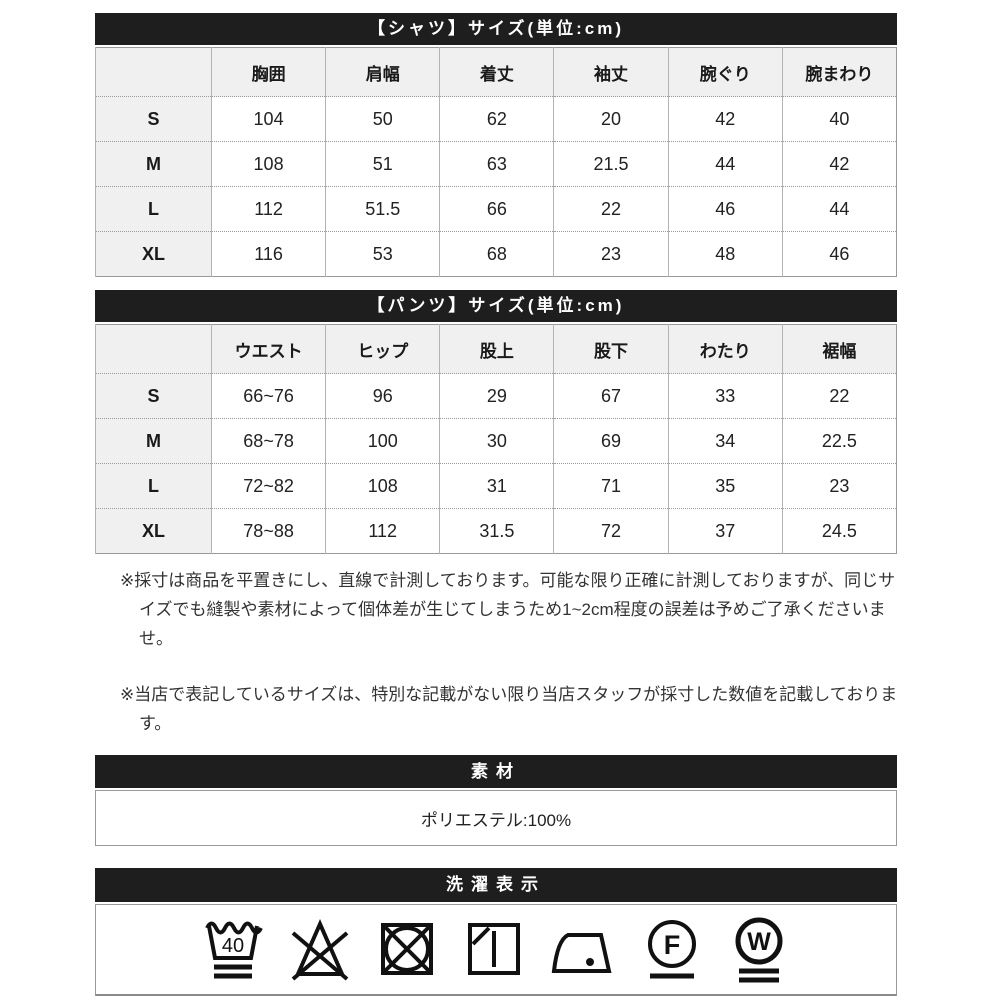  I want to click on value-cell: 71, so click(611, 486).